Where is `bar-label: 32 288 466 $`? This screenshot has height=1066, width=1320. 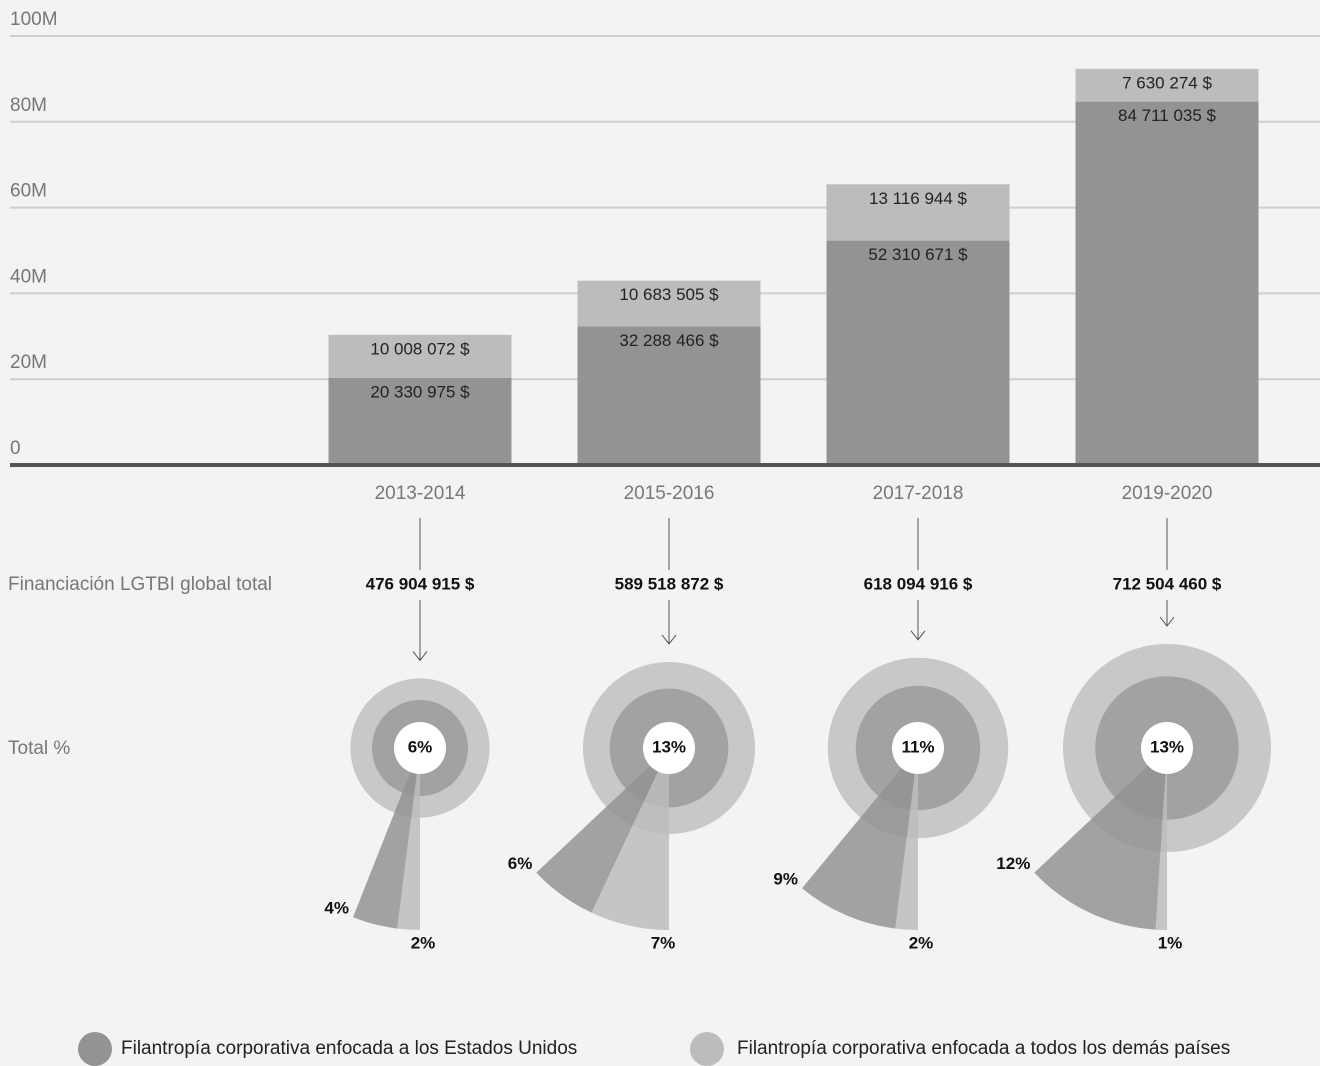
bar-label: 32 288 466 $ is located at coordinates (669, 340).